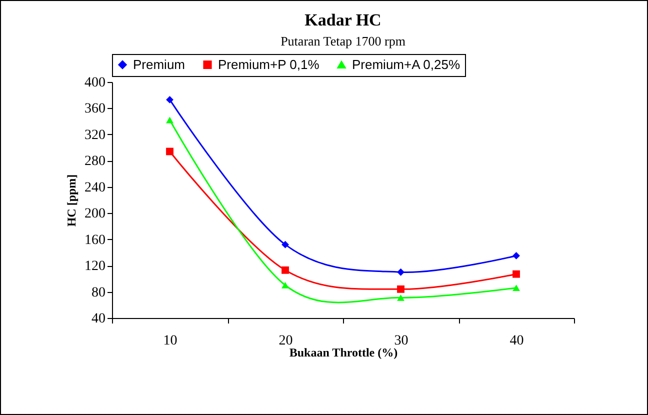 This screenshot has width=648, height=415. Describe the element at coordinates (71, 200) in the screenshot. I see `y-axis-title: HC [ppm]` at that location.